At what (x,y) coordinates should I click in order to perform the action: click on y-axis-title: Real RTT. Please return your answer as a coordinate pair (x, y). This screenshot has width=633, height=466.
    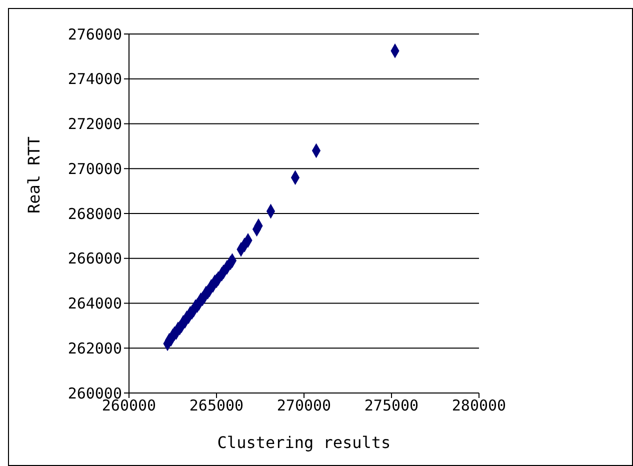
    Looking at the image, I should click on (34, 175).